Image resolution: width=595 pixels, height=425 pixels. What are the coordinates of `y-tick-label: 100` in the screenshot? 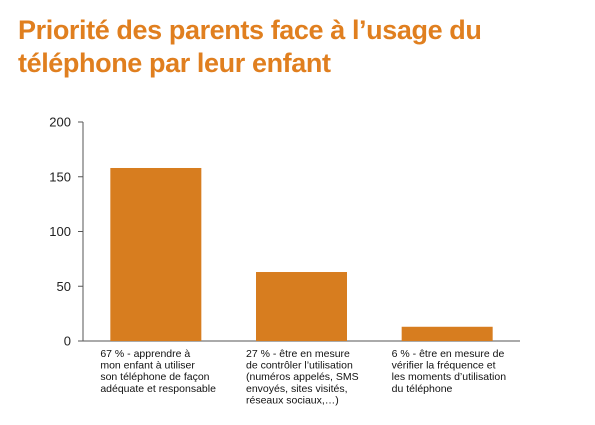 It's located at (60, 231).